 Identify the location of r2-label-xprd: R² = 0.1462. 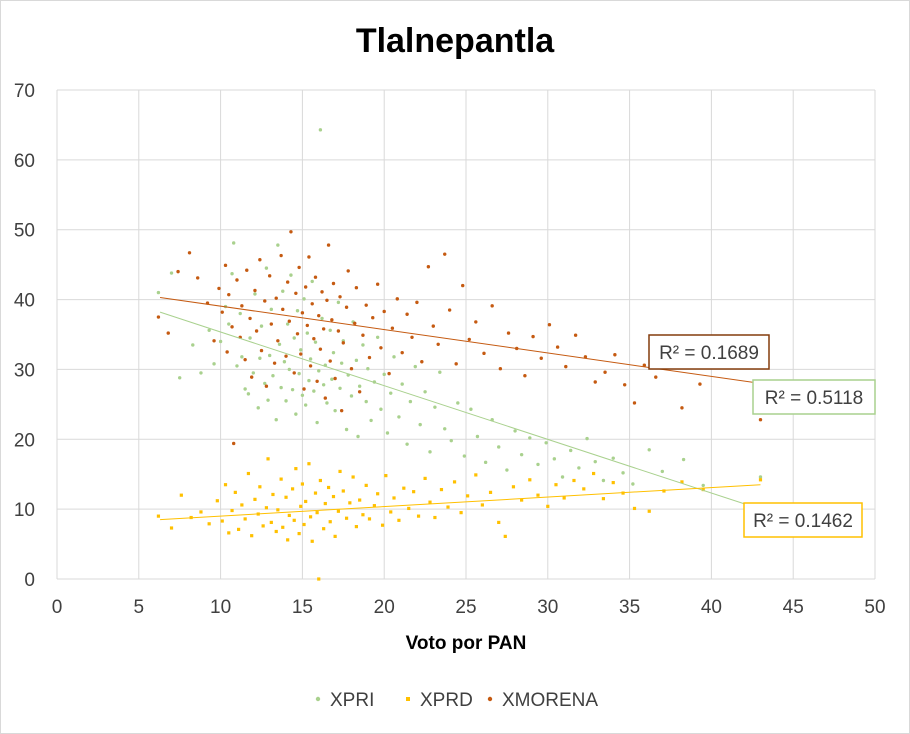
(803, 521).